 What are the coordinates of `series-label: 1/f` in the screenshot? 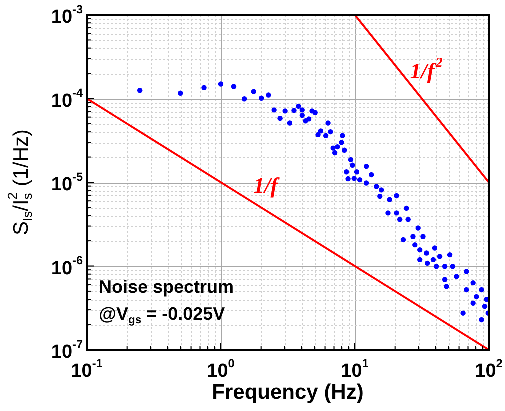 It's located at (267, 185).